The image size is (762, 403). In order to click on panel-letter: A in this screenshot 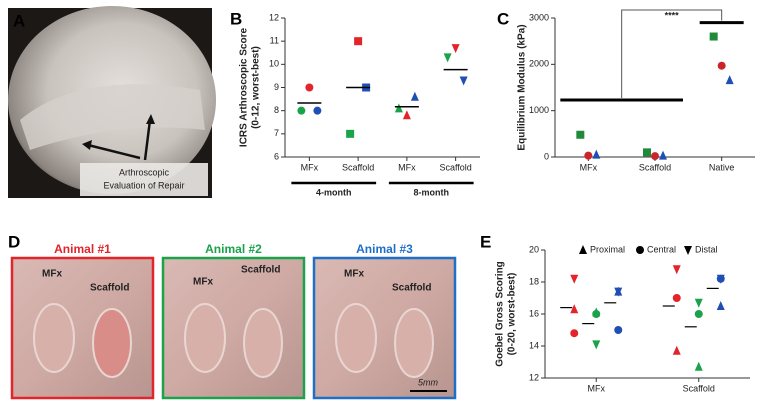, I will do `click(19, 20)`.